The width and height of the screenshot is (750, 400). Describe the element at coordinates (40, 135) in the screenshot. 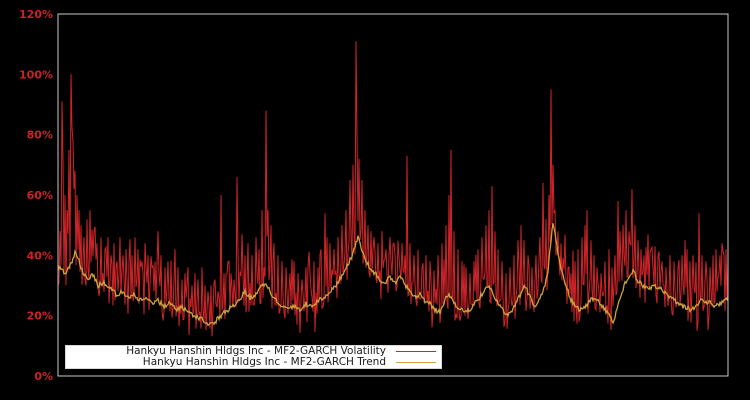

I see `y-tick-label: 80%` at that location.